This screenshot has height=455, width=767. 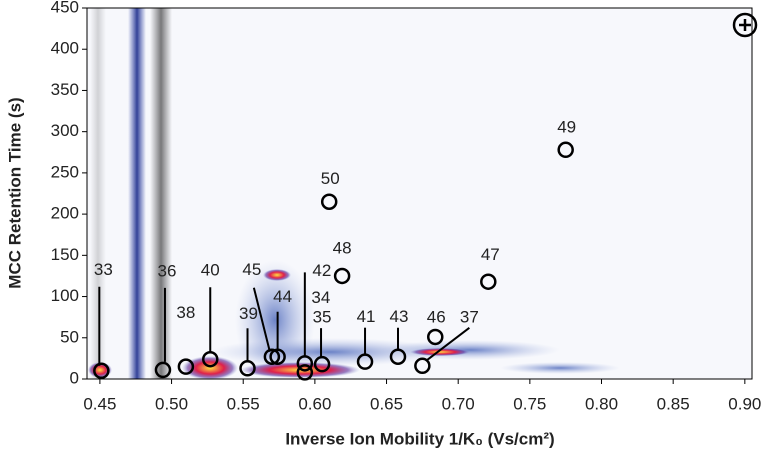 What do you see at coordinates (673, 403) in the screenshot?
I see `x-tick-label: 0.85` at bounding box center [673, 403].